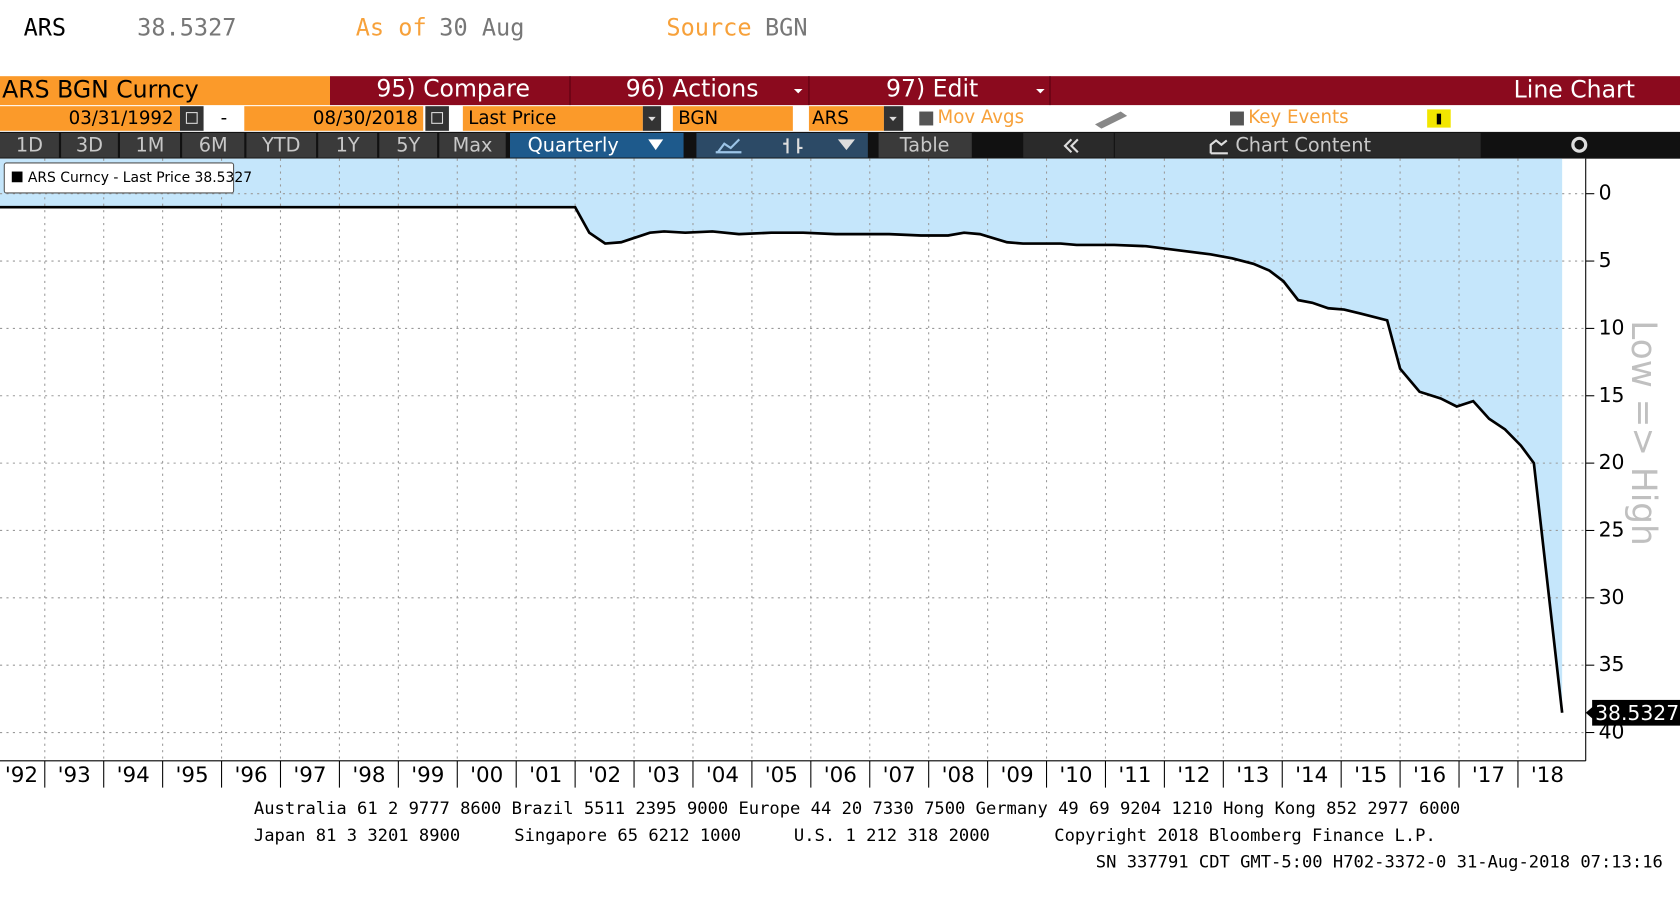 Image resolution: width=1680 pixels, height=897 pixels. I want to click on y-tick-label: 30, so click(1612, 597).